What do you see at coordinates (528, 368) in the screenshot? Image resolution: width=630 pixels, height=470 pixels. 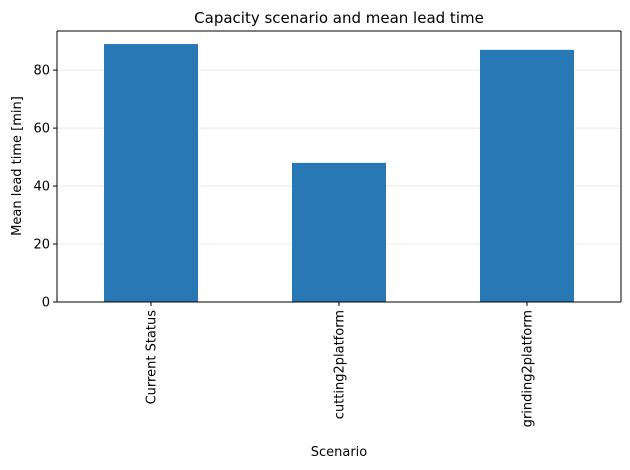 I see `x-tick-label: grinding2platform` at bounding box center [528, 368].